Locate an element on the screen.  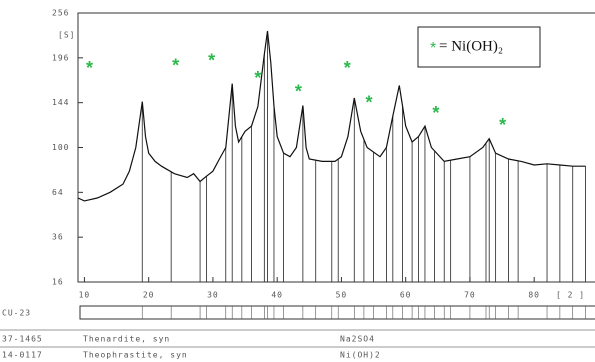
legend is located at coordinates (479, 47).